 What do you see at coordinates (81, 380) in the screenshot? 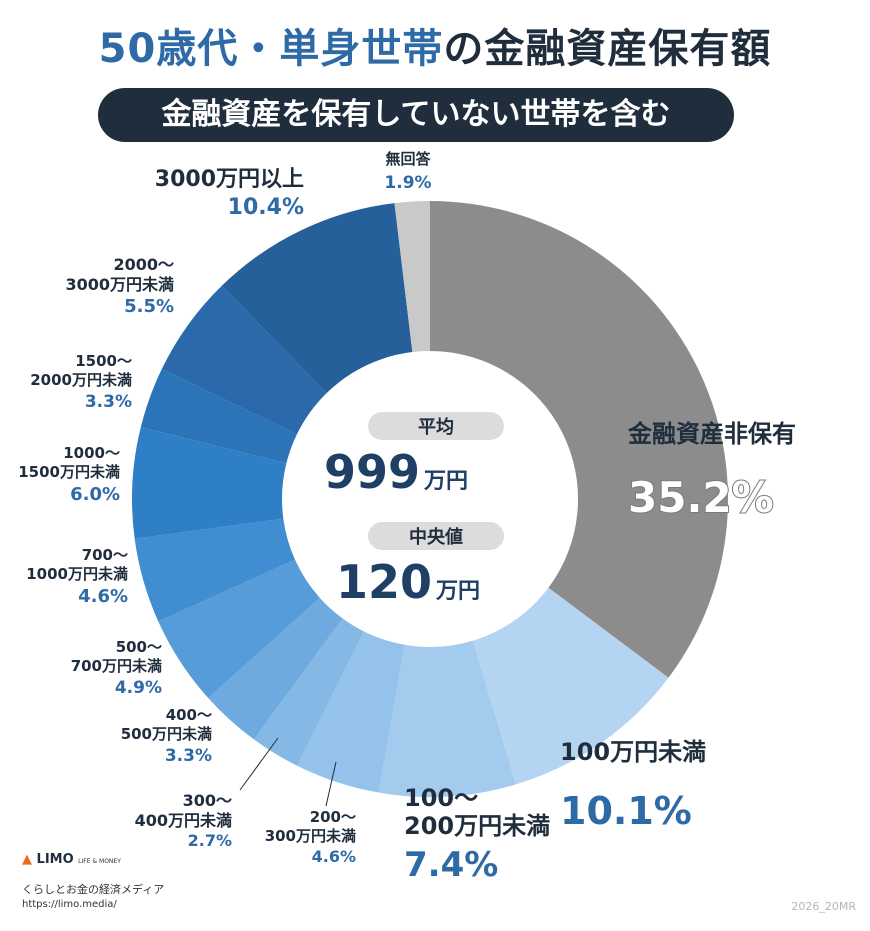
I see `slice-label-9-line1: 2000万円未満` at bounding box center [81, 380].